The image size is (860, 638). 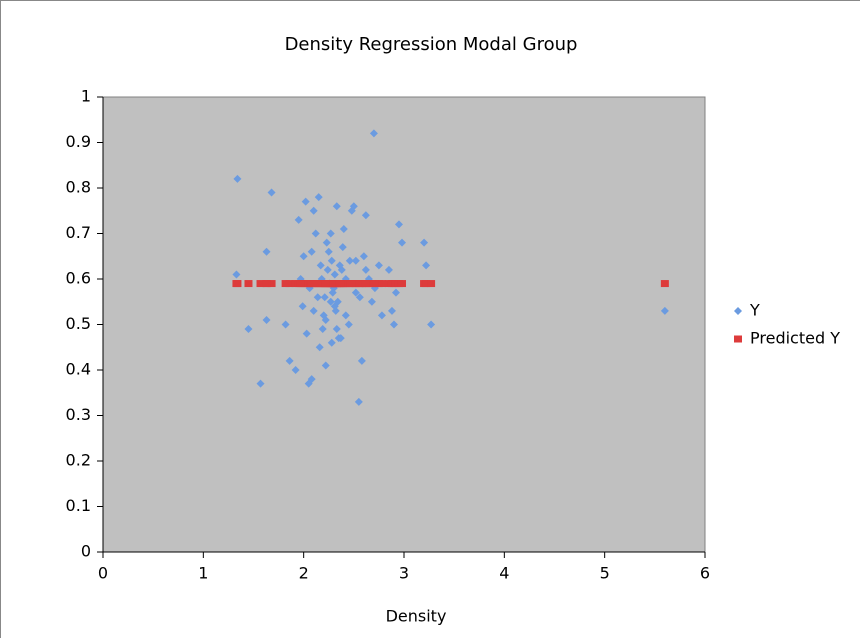 What do you see at coordinates (504, 573) in the screenshot?
I see `x-tick-label: 4` at bounding box center [504, 573].